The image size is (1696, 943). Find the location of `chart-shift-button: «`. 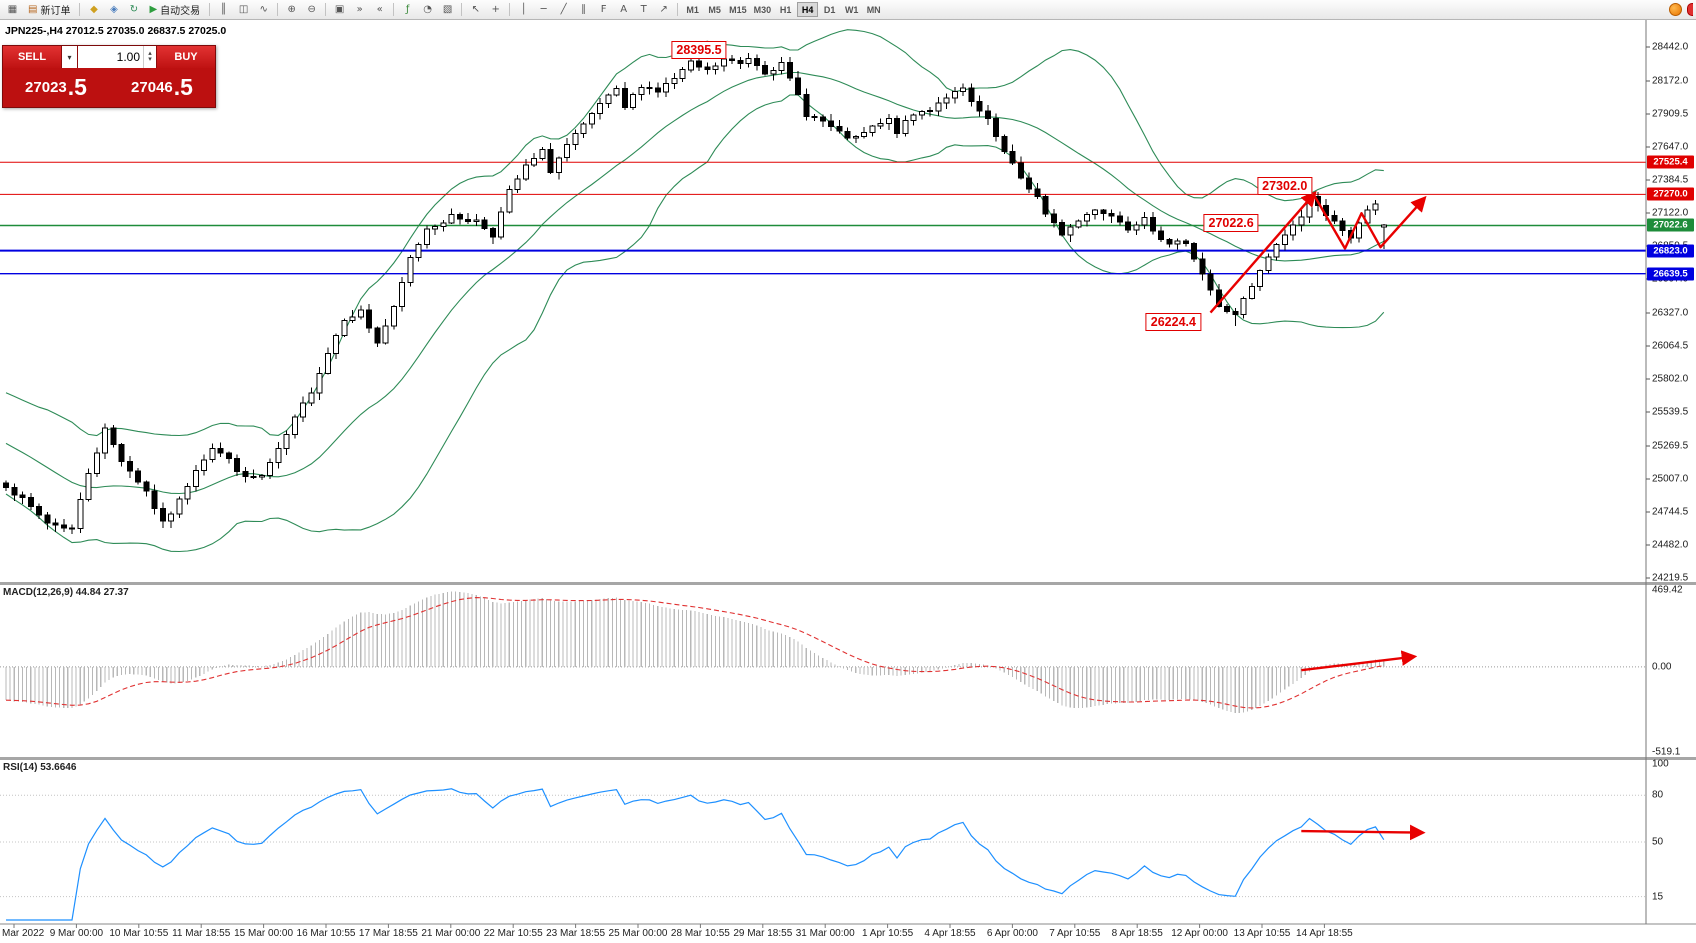

chart-shift-button: « is located at coordinates (379, 10).